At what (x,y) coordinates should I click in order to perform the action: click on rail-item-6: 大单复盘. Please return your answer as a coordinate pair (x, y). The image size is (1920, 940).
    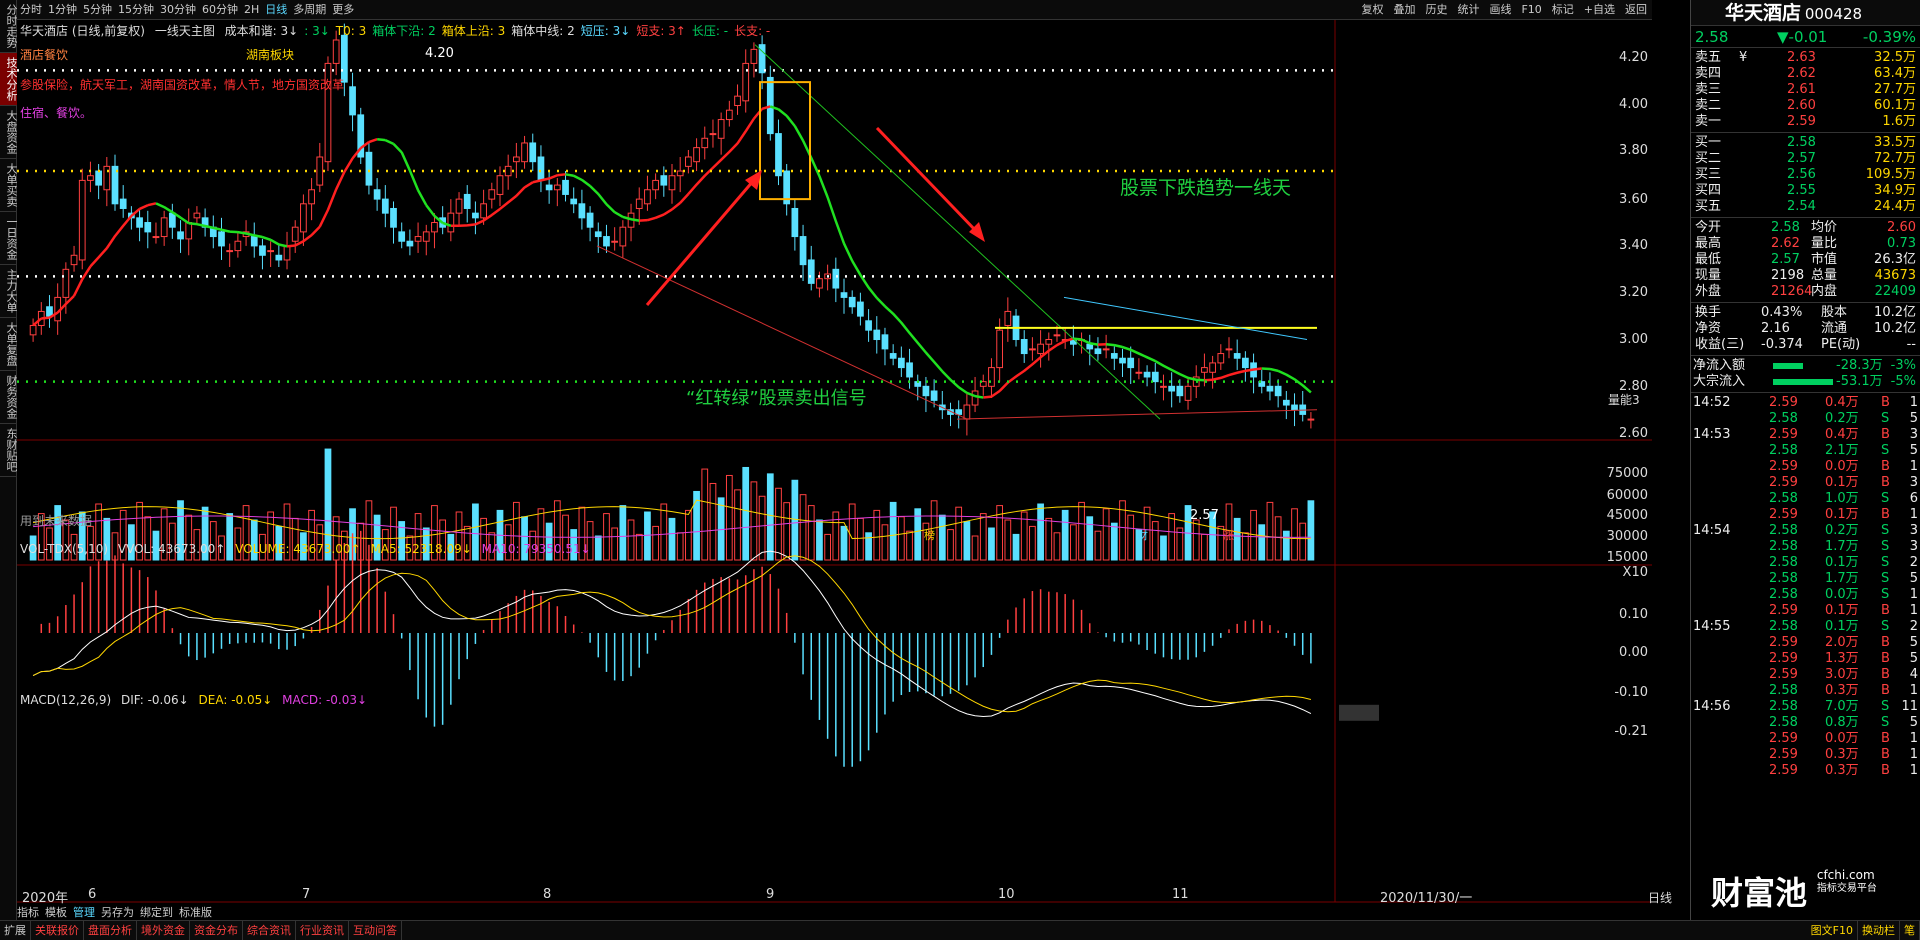
    Looking at the image, I should click on (9, 344).